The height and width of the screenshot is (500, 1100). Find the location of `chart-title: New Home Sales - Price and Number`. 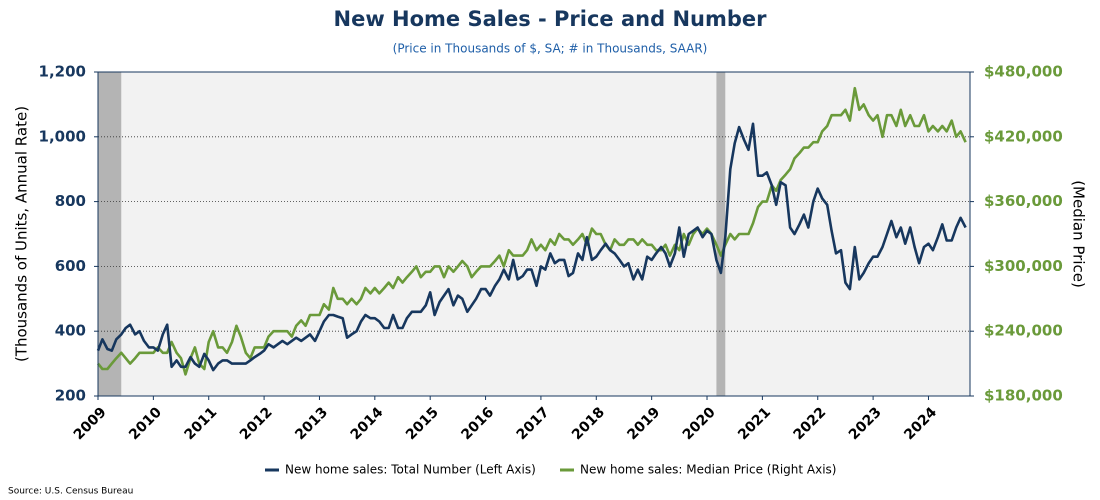

chart-title: New Home Sales - Price and Number is located at coordinates (551, 19).